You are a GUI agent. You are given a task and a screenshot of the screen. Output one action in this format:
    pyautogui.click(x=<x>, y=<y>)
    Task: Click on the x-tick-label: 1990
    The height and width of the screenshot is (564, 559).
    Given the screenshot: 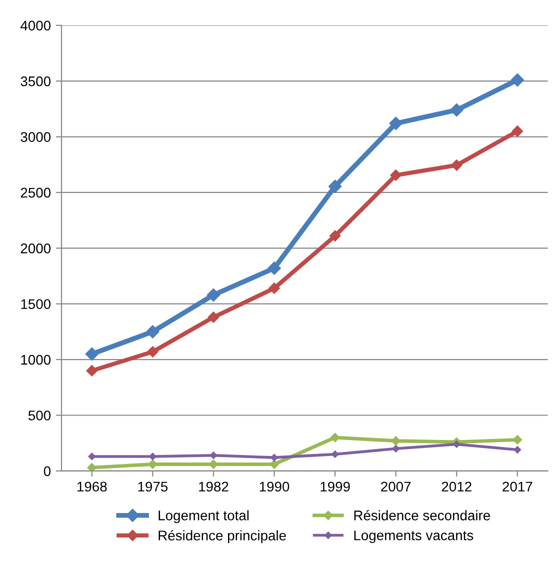 What is the action you would take?
    pyautogui.click(x=275, y=487)
    